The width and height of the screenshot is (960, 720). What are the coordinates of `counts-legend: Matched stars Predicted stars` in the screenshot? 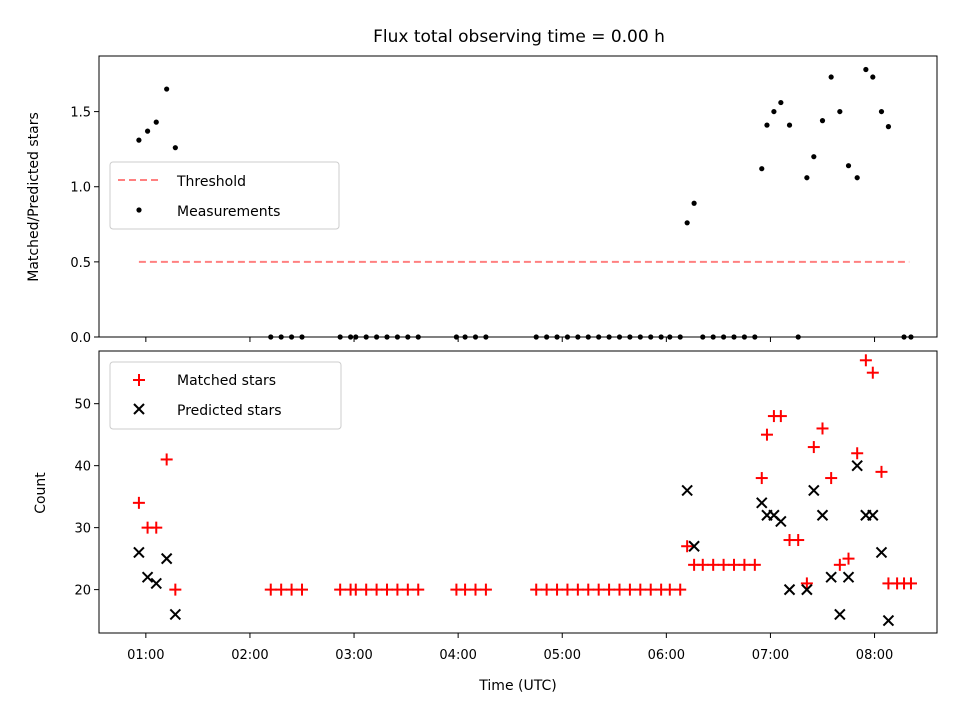 It's located at (225, 395).